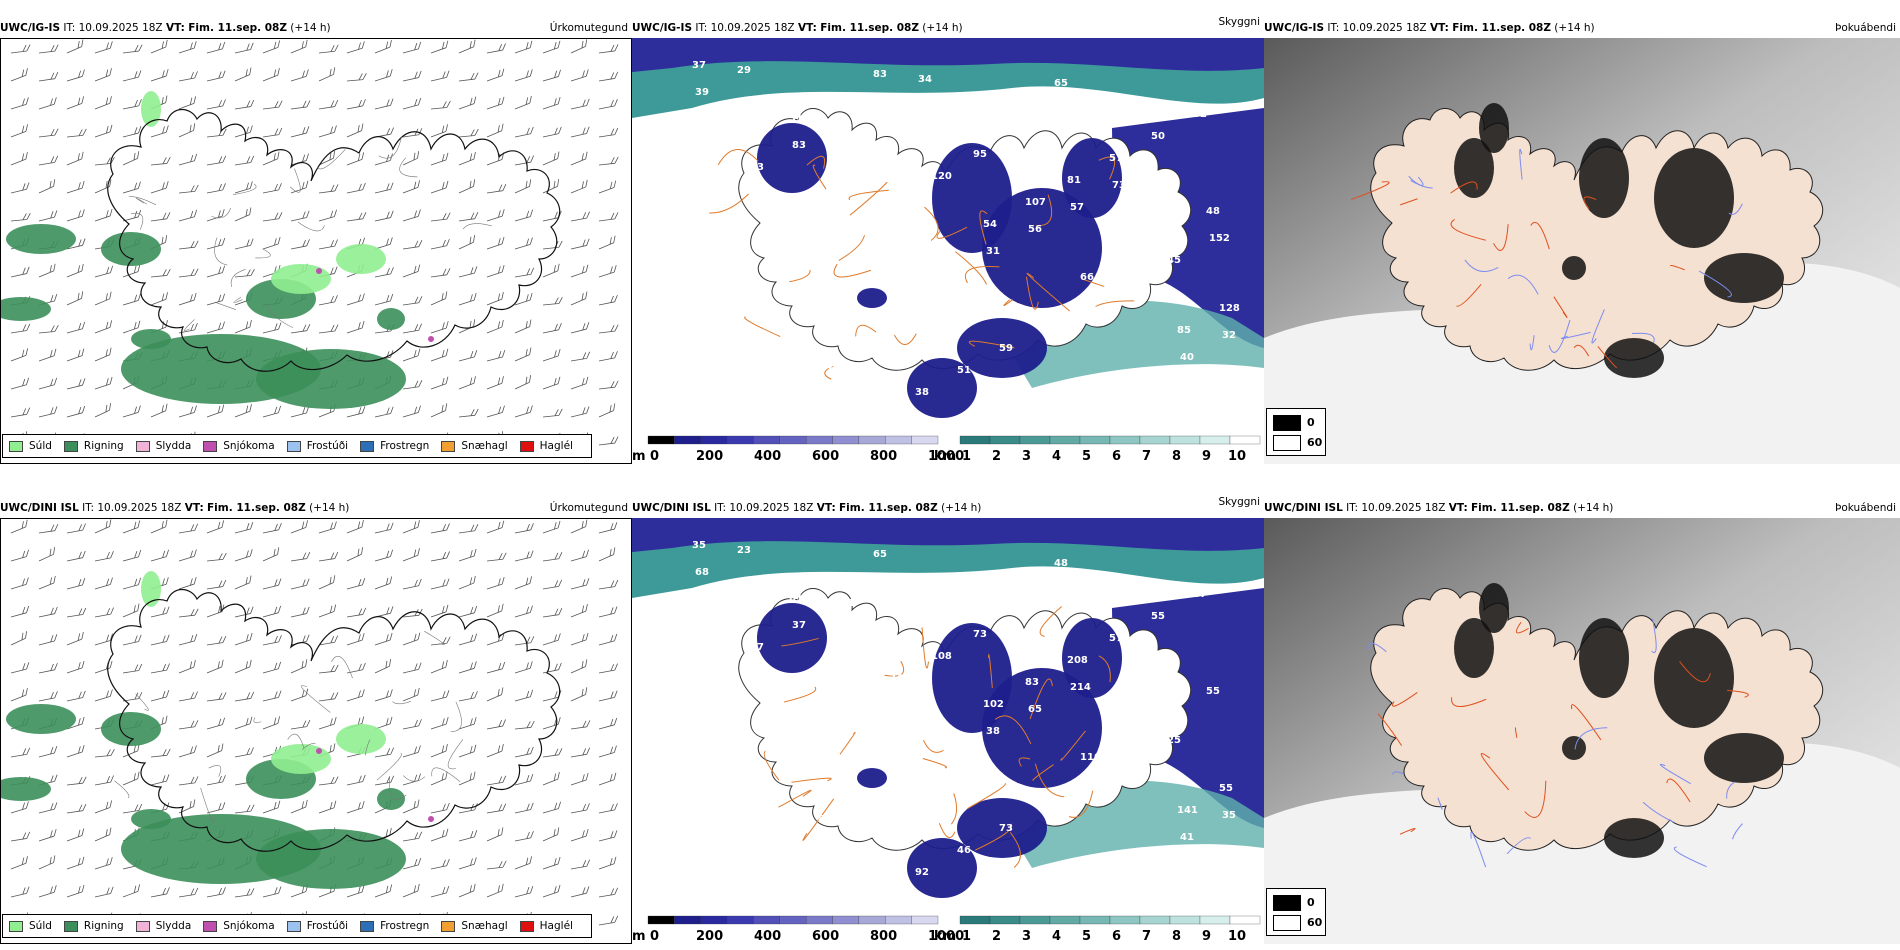  What do you see at coordinates (1184, 330) in the screenshot?
I see `cloud-base-label: 85` at bounding box center [1184, 330].